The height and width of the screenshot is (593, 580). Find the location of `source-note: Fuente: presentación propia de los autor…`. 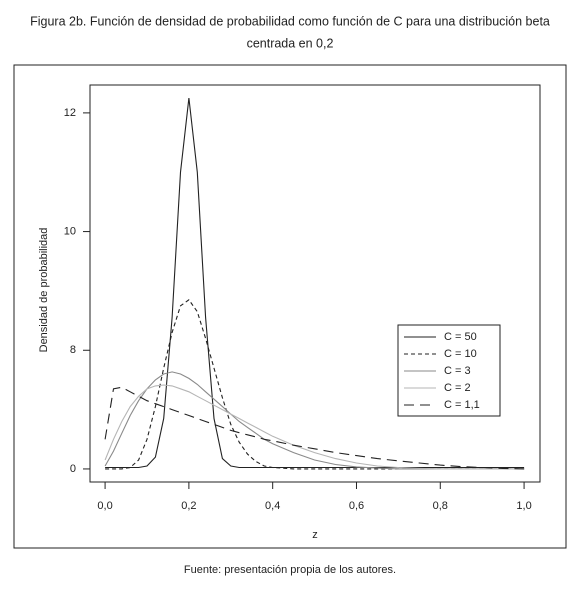

source-note: Fuente: presentación propia de los autor… is located at coordinates (290, 570).